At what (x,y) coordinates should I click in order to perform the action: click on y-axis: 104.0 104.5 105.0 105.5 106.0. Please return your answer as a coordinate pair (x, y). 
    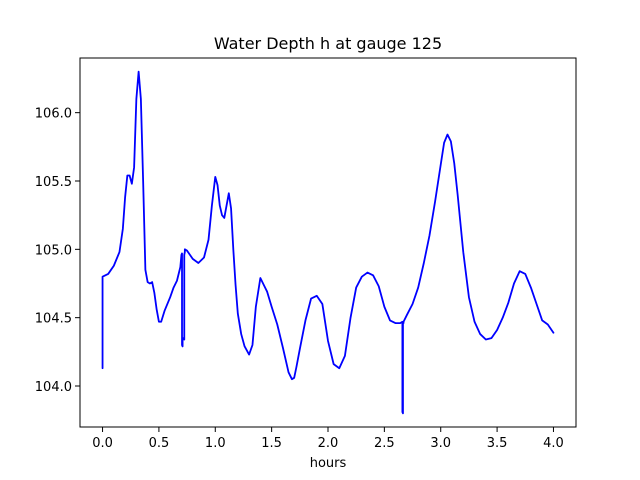
    Looking at the image, I should click on (57, 251).